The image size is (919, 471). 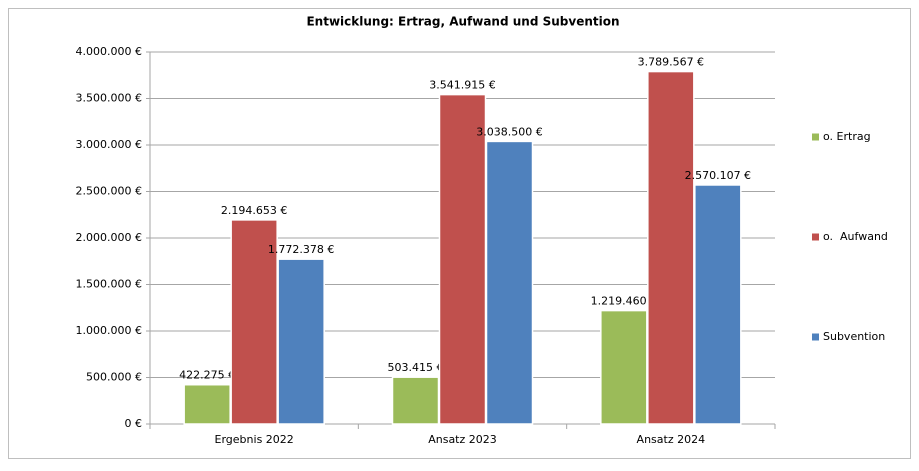 I want to click on y-tick-label: 500.000 €, so click(x=114, y=377).